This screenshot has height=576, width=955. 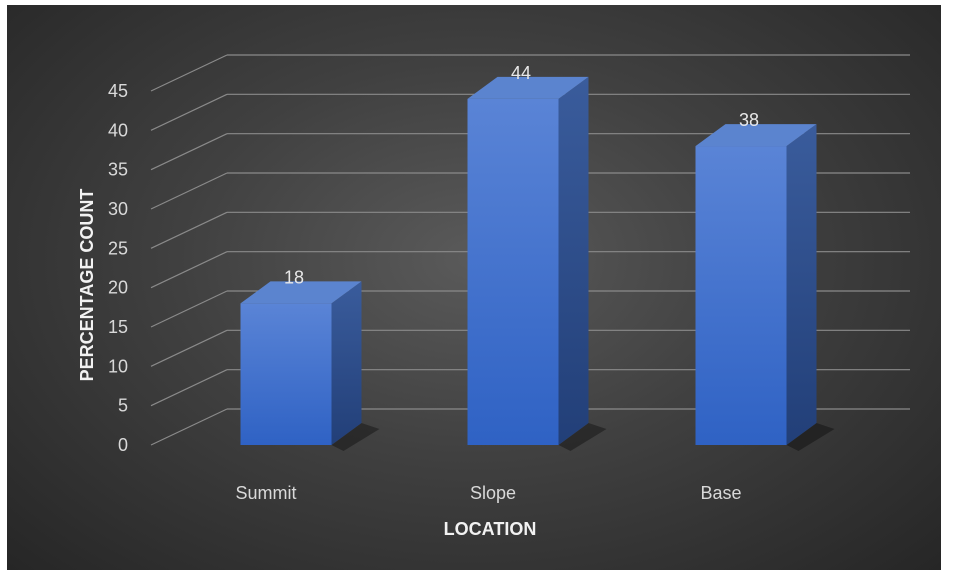 What do you see at coordinates (493, 493) in the screenshot?
I see `x-tick-label: Slope` at bounding box center [493, 493].